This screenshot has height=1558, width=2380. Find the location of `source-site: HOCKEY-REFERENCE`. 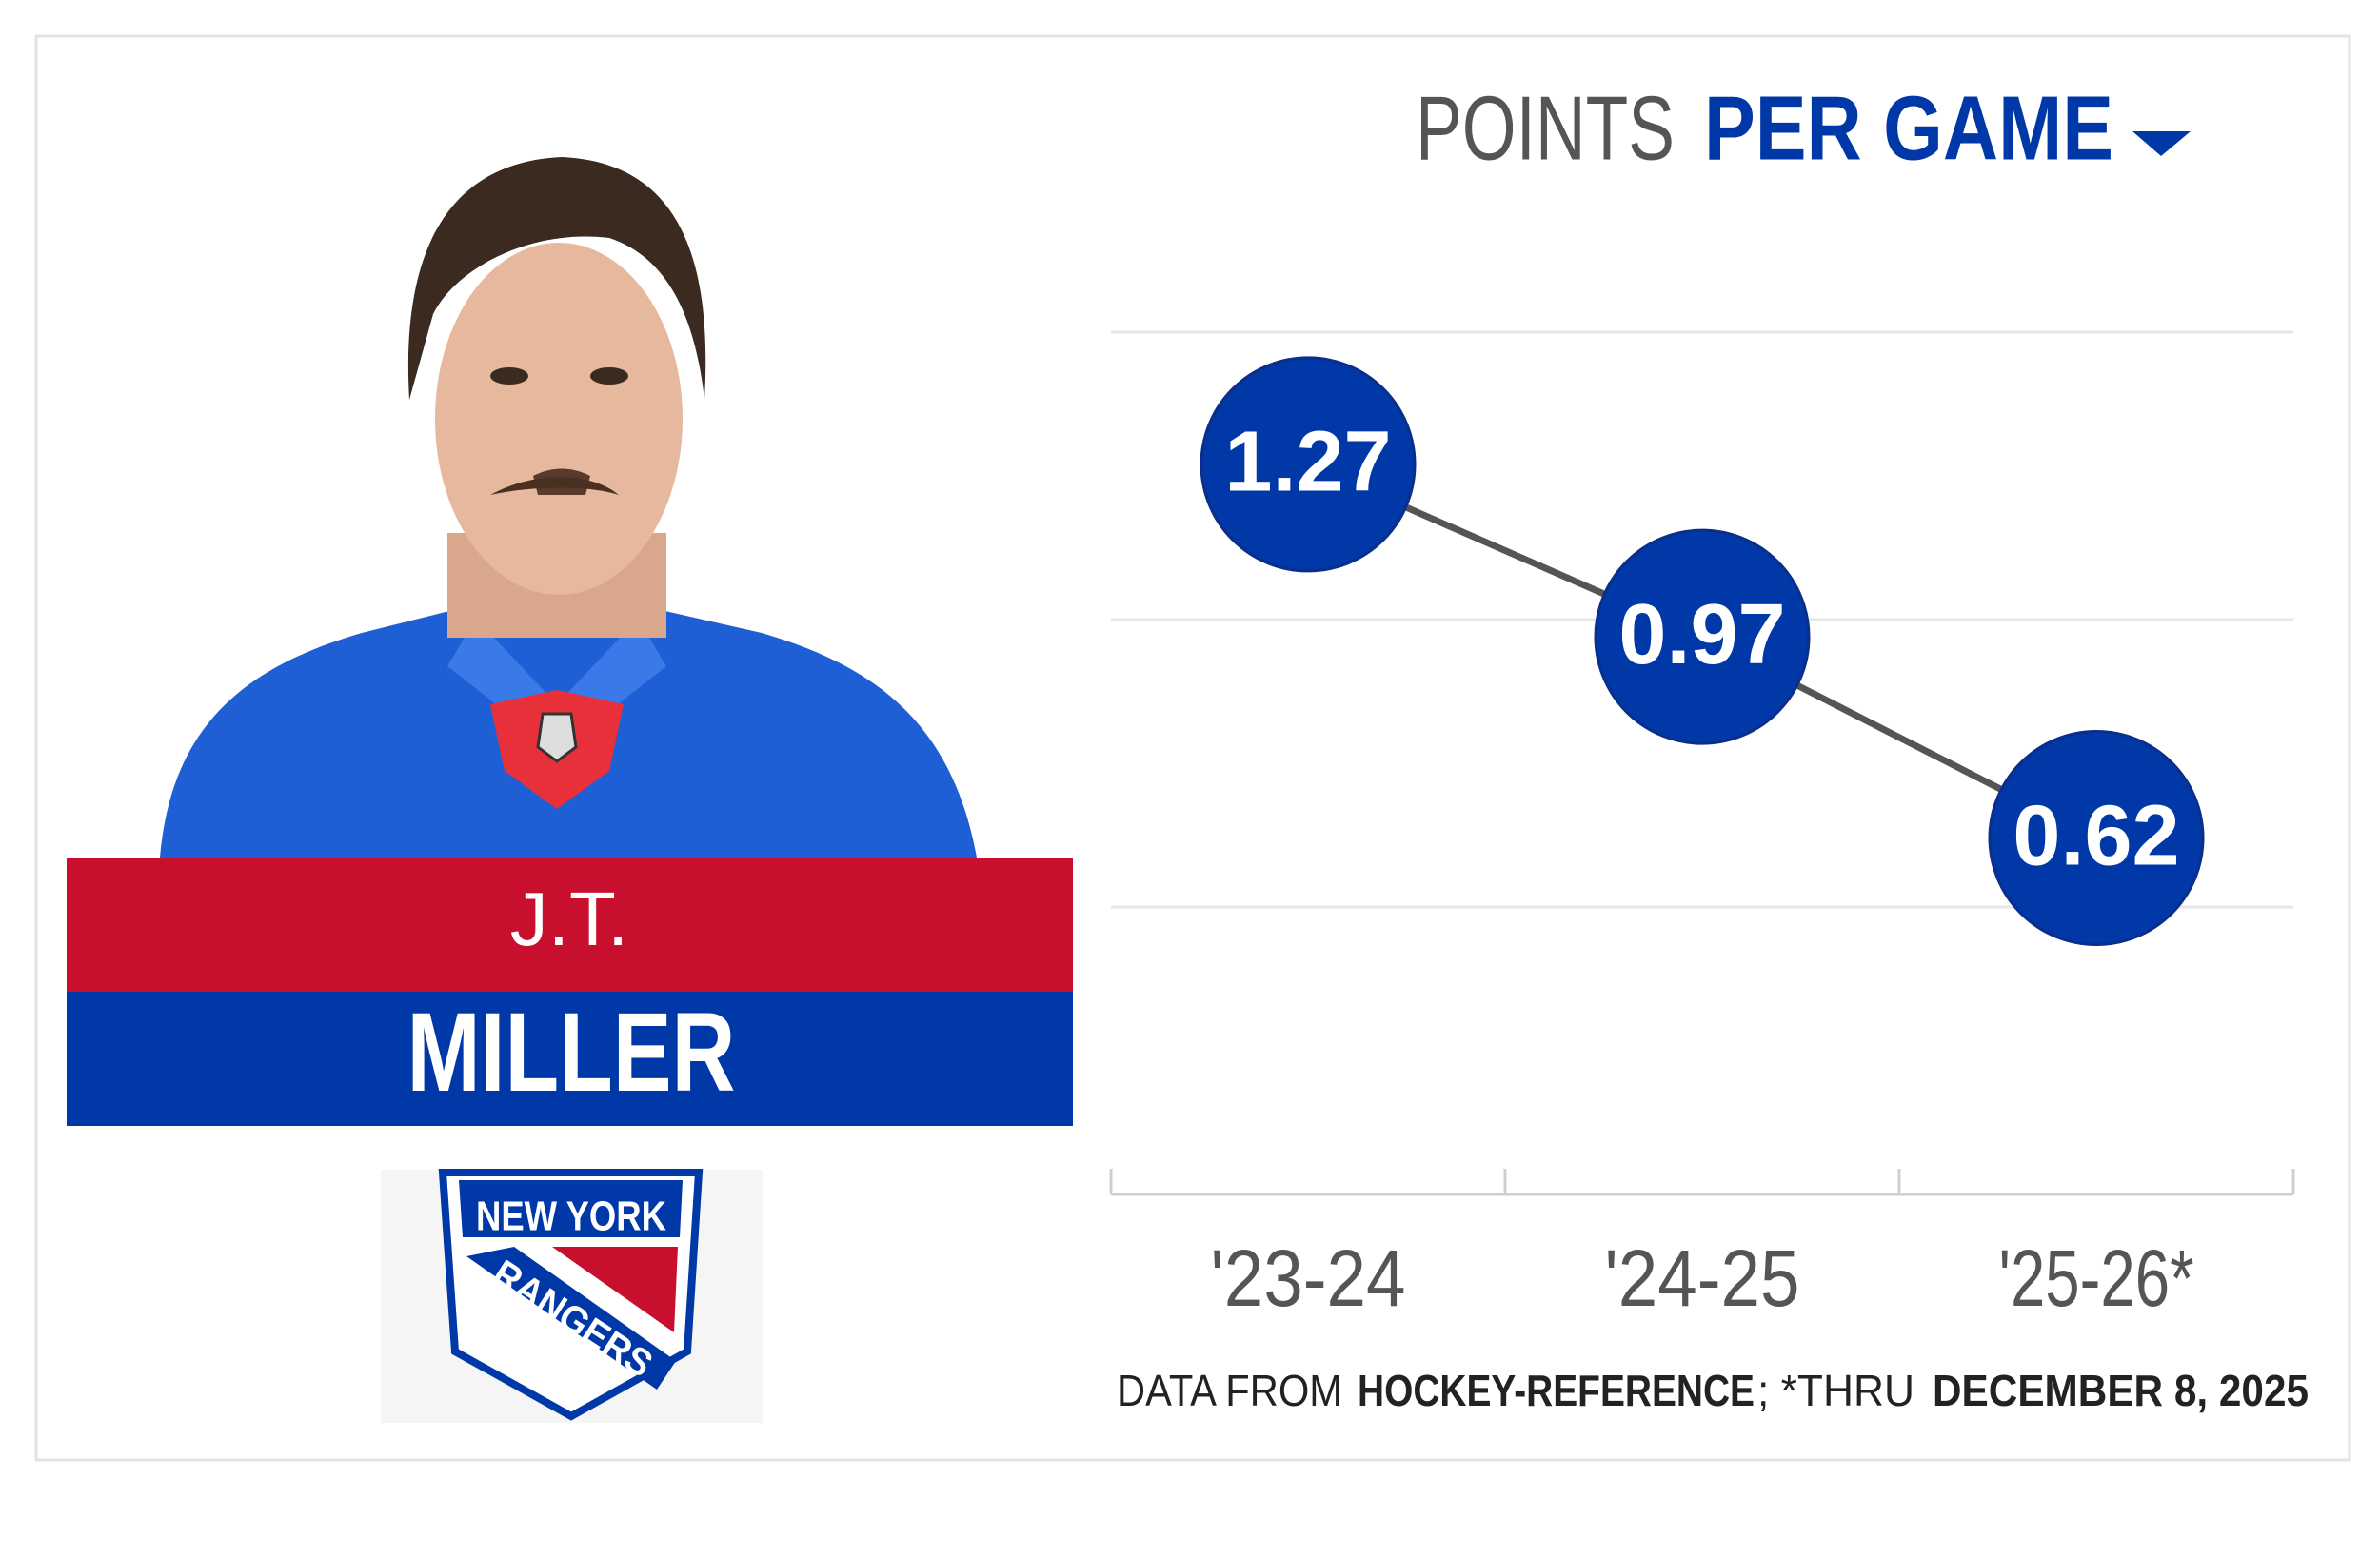

source-site: HOCKEY-REFERENCE is located at coordinates (1556, 1390).